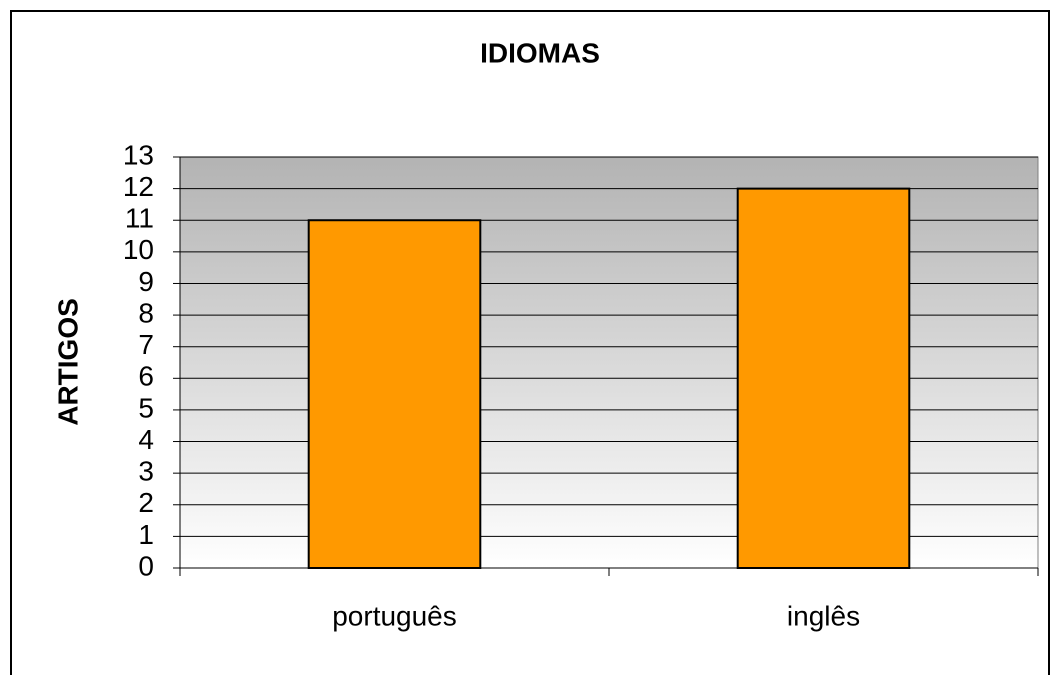 The image size is (1060, 675). What do you see at coordinates (146, 439) in the screenshot?
I see `y-tick-label: 4` at bounding box center [146, 439].